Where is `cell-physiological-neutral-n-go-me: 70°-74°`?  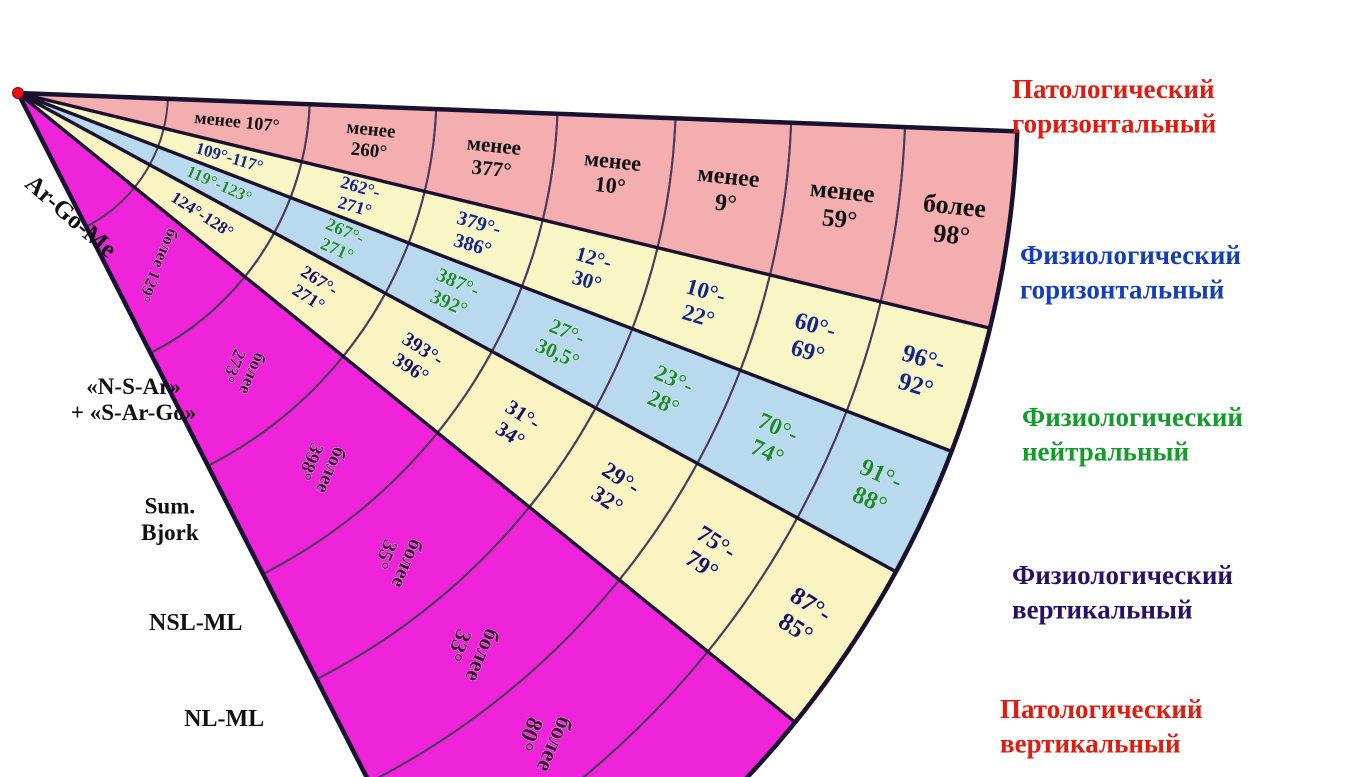 cell-physiological-neutral-n-go-me: 70°-74° is located at coordinates (773, 439).